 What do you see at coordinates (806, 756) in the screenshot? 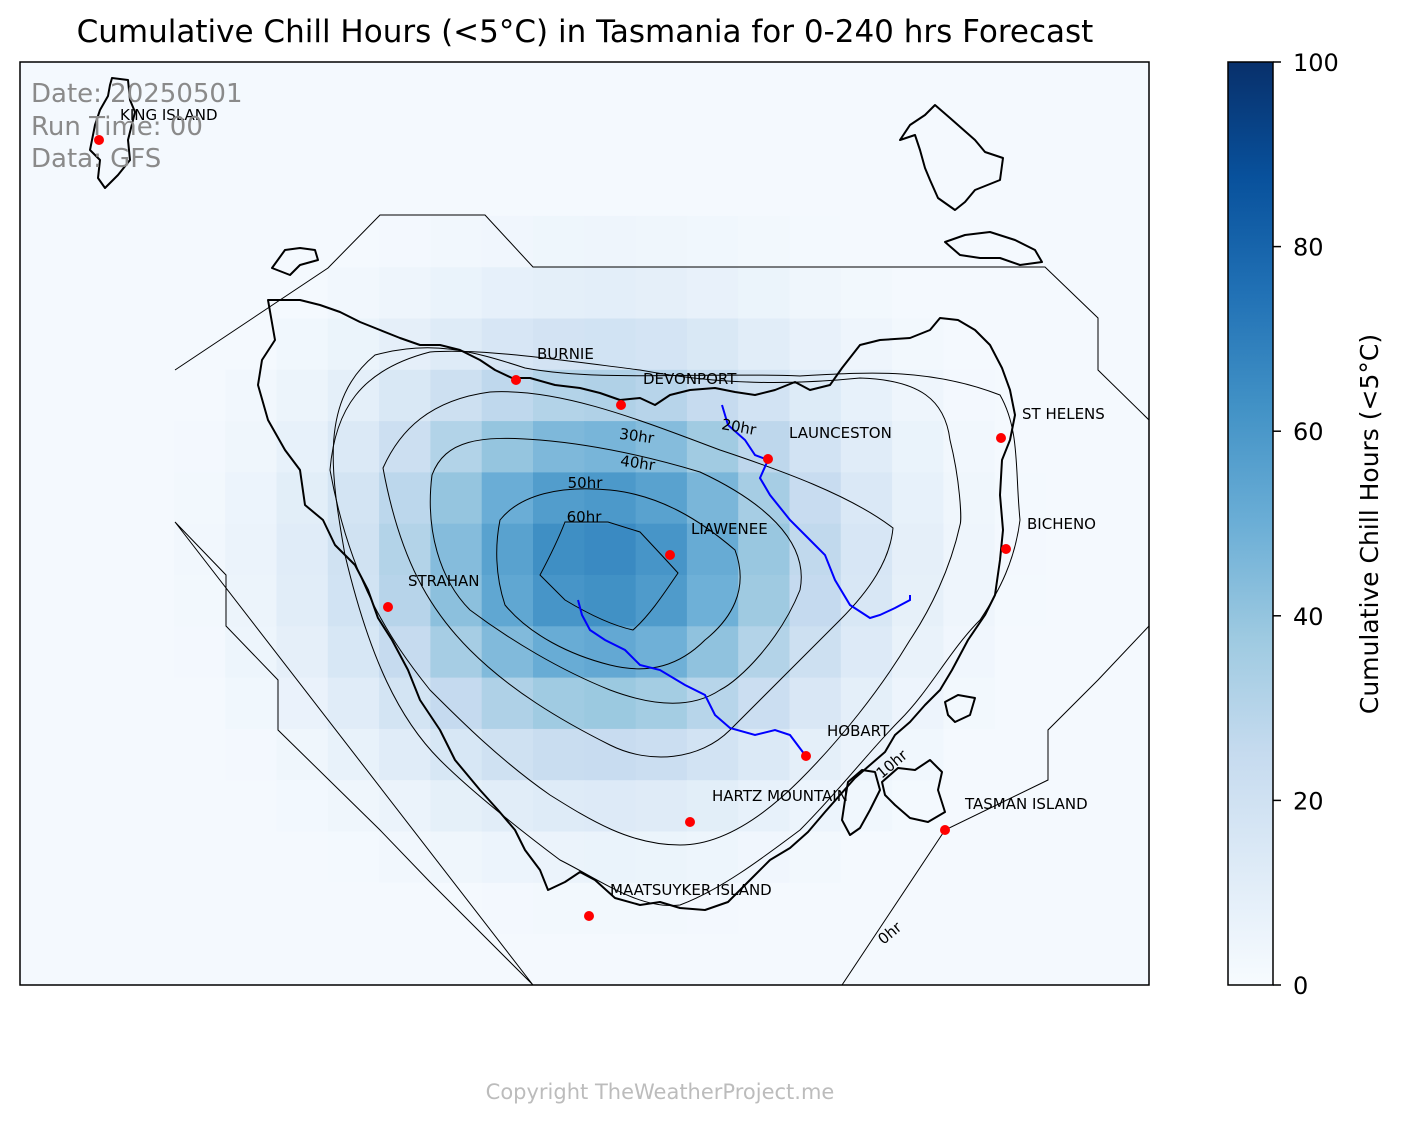
I see `city-marker-hobart` at bounding box center [806, 756].